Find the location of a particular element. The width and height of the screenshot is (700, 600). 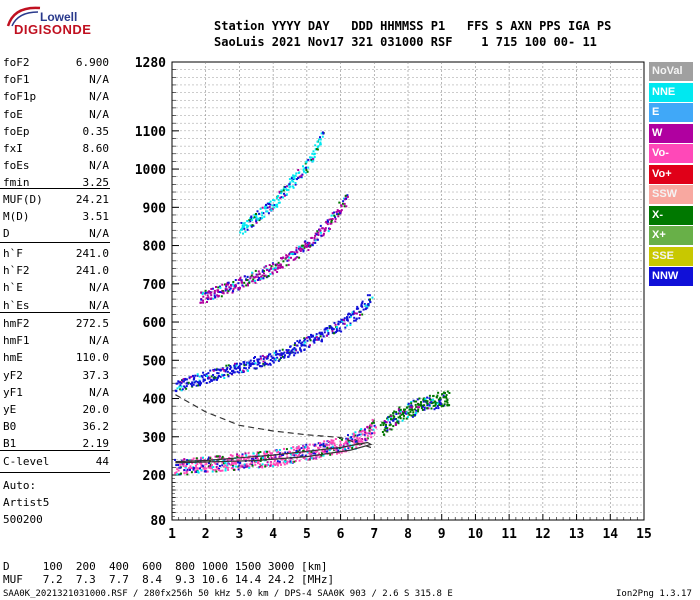

param-value: 6.900 is located at coordinates (92, 62).